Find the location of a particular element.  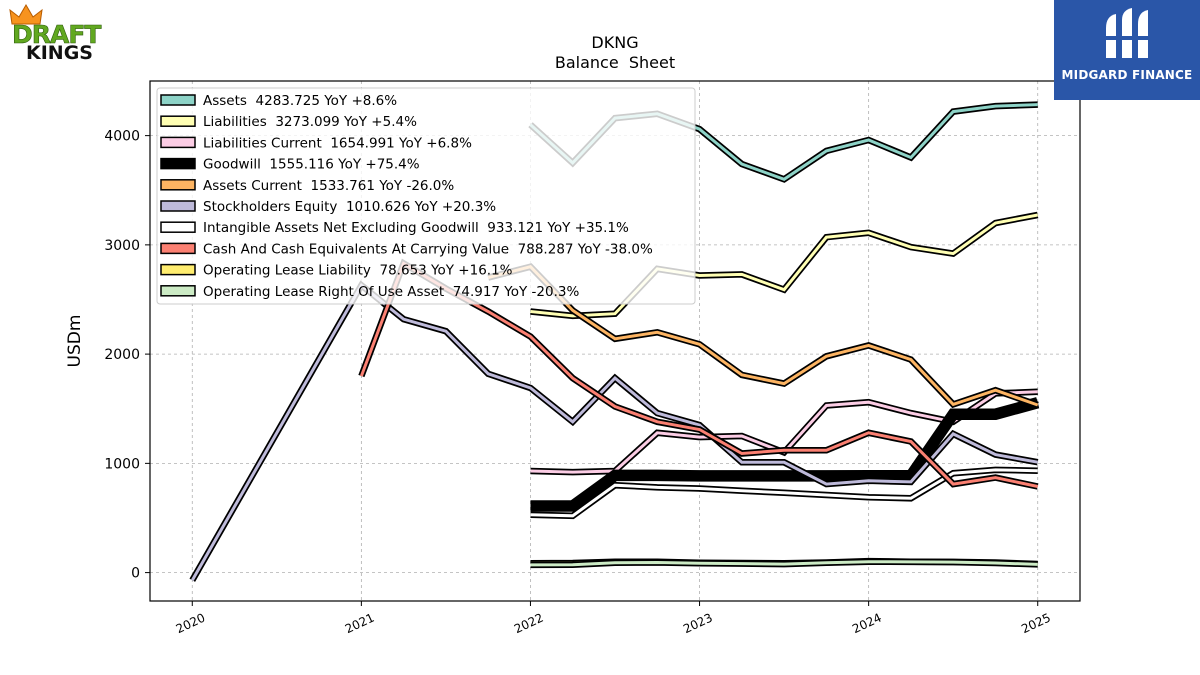

legend-item: Goodwill 1555.116 YoY +75.4% is located at coordinates (290, 165).